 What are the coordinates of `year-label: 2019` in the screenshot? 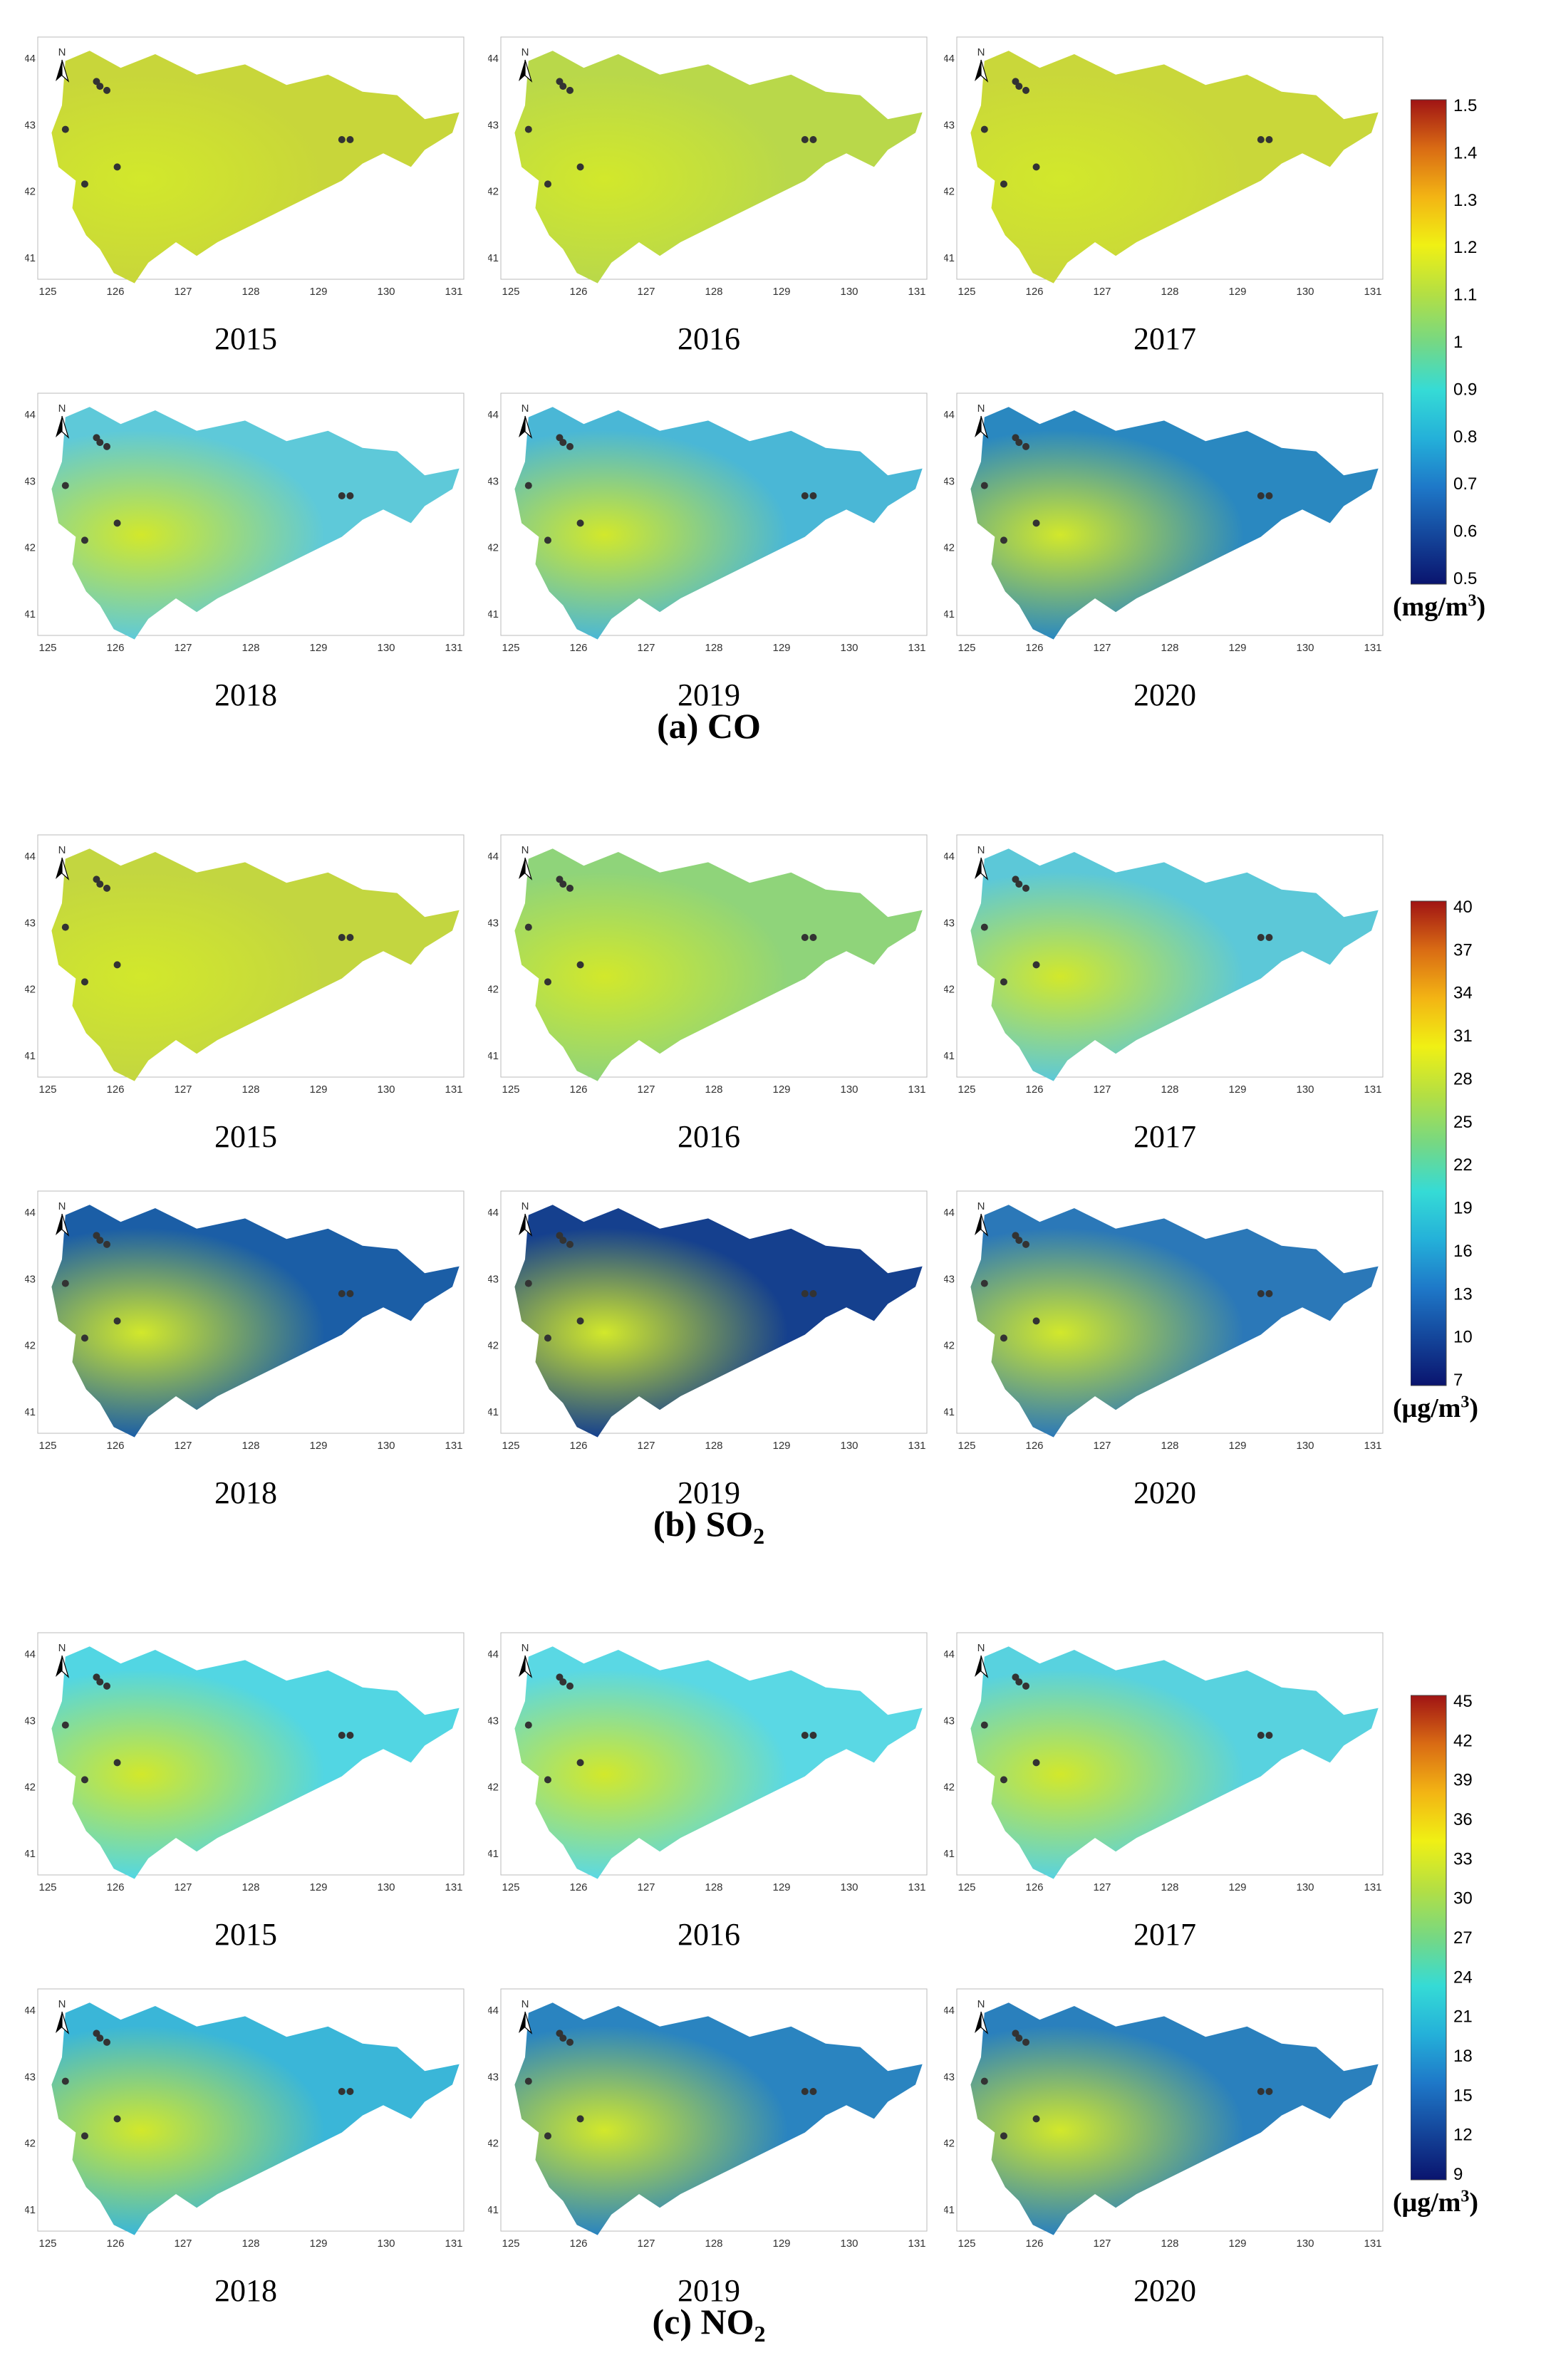 It's located at (709, 2290).